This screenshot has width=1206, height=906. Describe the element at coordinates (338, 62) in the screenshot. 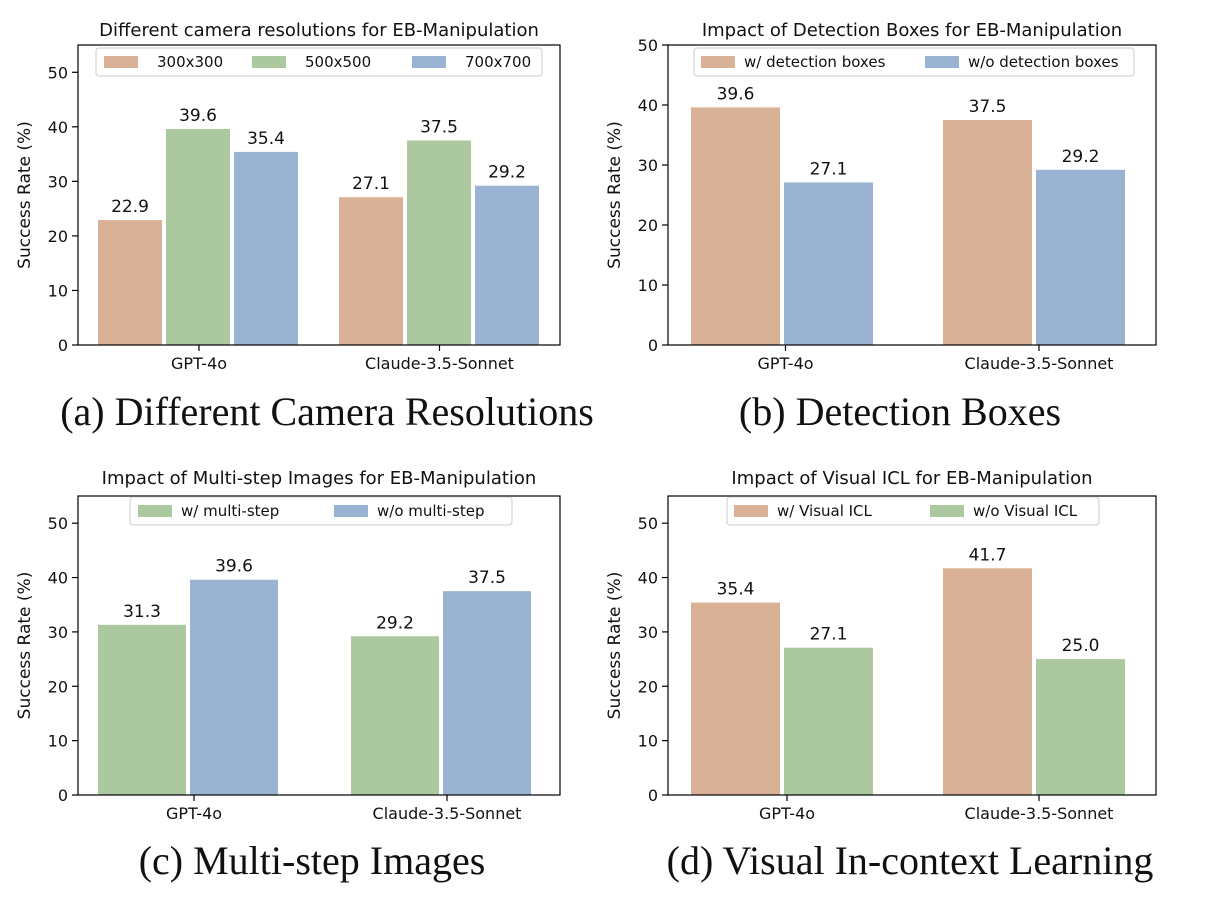

I see `legend-label: 500x500` at that location.